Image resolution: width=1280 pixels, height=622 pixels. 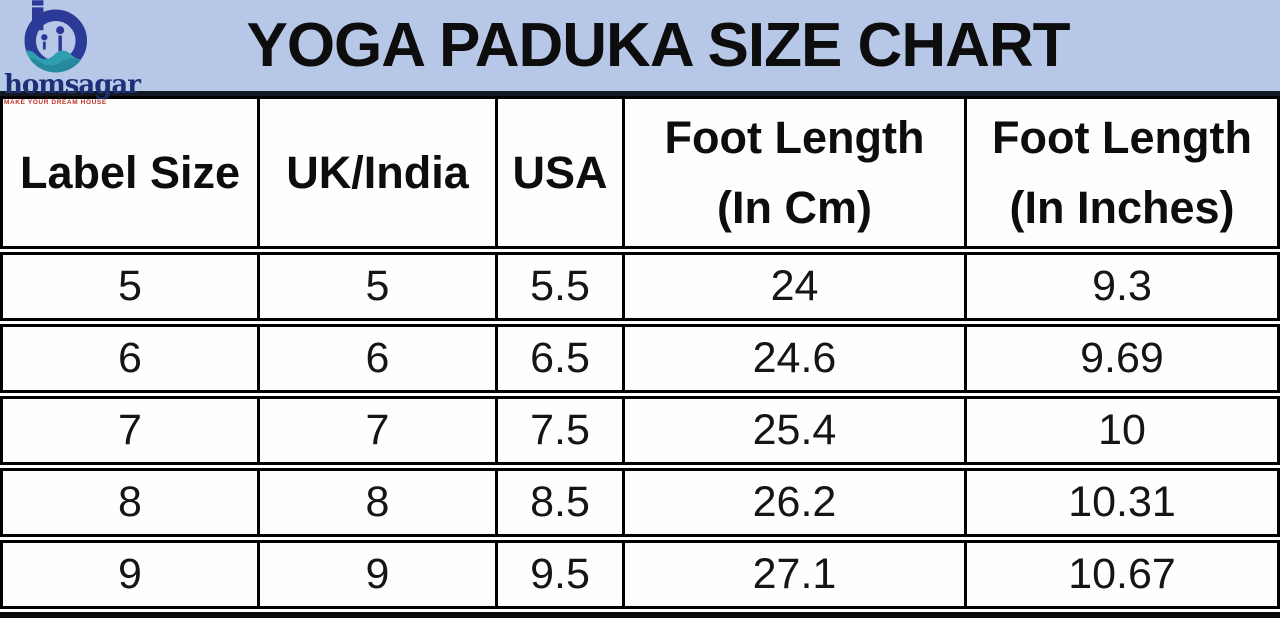 What do you see at coordinates (794, 430) in the screenshot?
I see `table-cell: 25.4` at bounding box center [794, 430].